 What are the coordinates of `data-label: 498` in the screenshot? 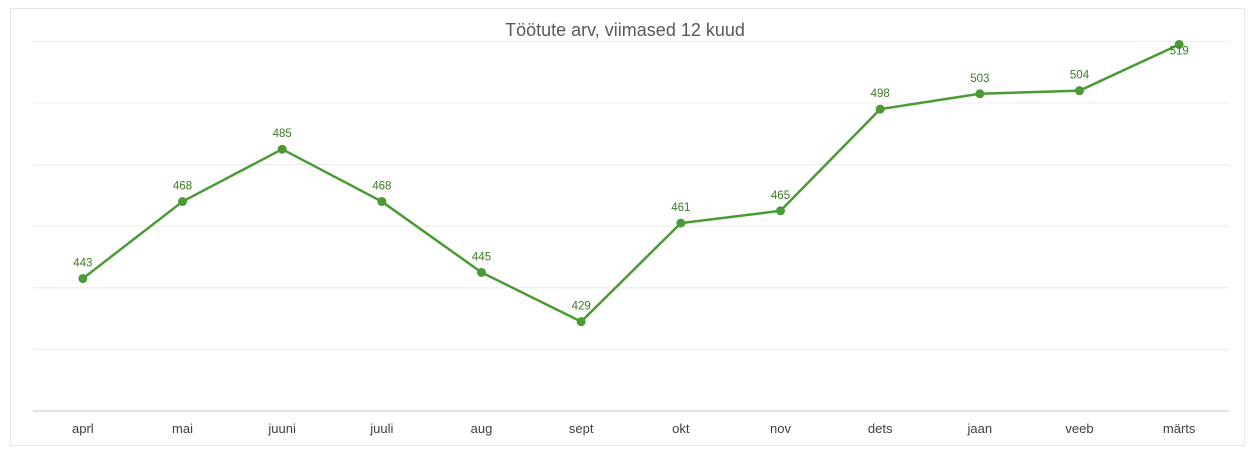 It's located at (880, 94).